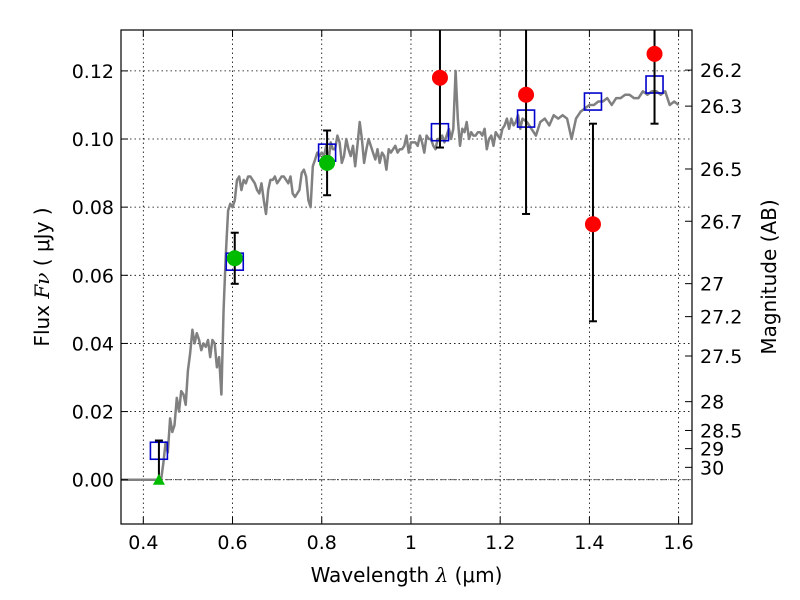 This screenshot has width=800, height=600. What do you see at coordinates (721, 318) in the screenshot?
I see `mag-tick-label-5: 27.2` at bounding box center [721, 318].